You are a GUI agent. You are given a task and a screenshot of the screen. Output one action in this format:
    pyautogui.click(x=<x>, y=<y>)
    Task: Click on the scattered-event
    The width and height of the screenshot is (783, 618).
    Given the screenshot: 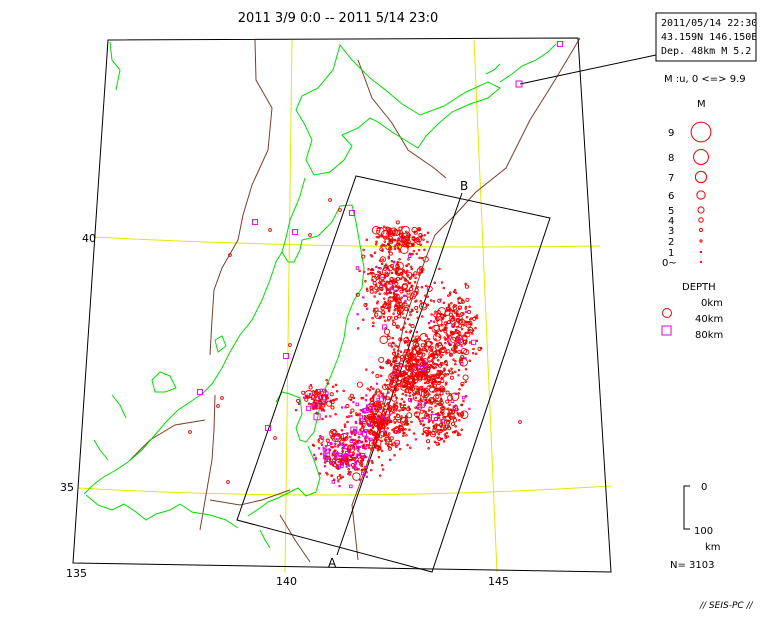 What is the action you would take?
    pyautogui.click(x=286, y=356)
    